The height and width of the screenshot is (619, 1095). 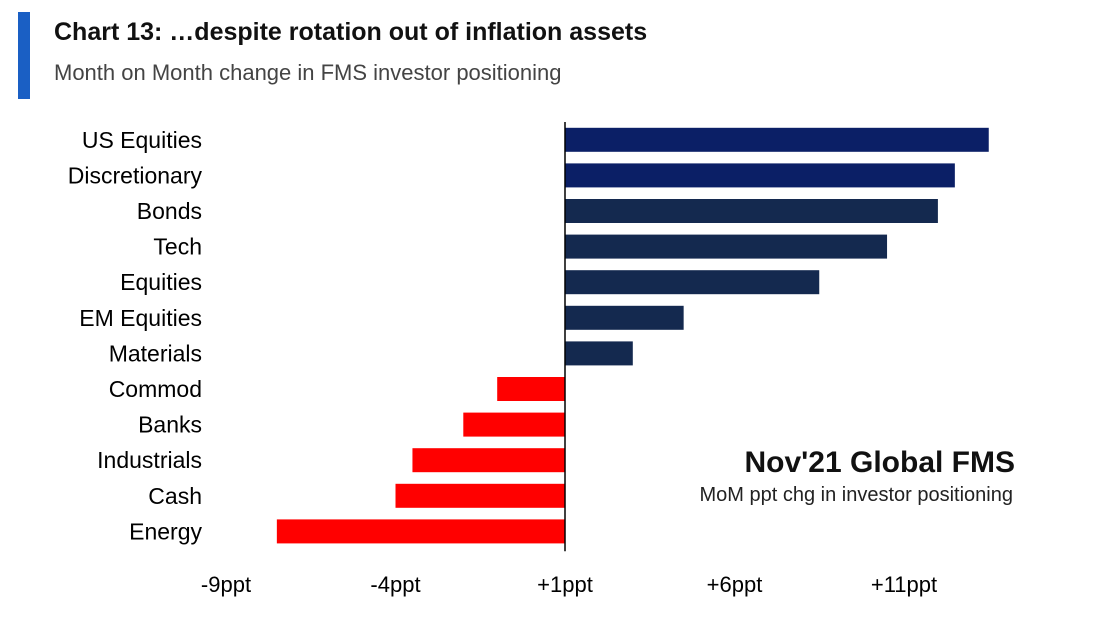 I want to click on category-label: Banks, so click(x=170, y=425).